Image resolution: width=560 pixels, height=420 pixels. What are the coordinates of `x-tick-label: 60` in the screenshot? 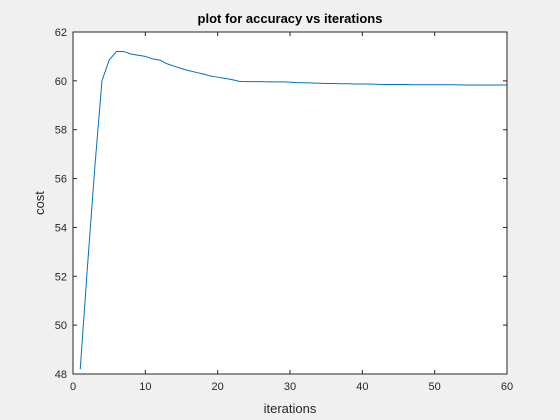 It's located at (507, 387).